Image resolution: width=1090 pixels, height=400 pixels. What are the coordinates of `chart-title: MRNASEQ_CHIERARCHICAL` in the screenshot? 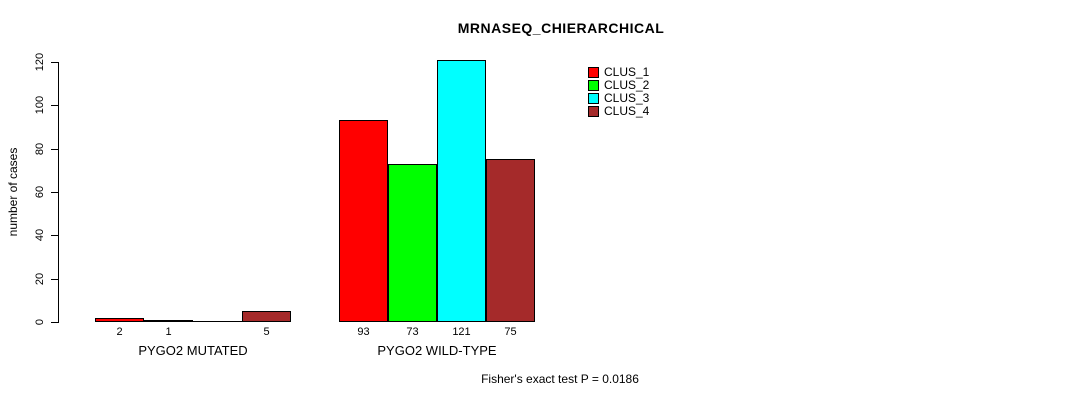 It's located at (561, 28).